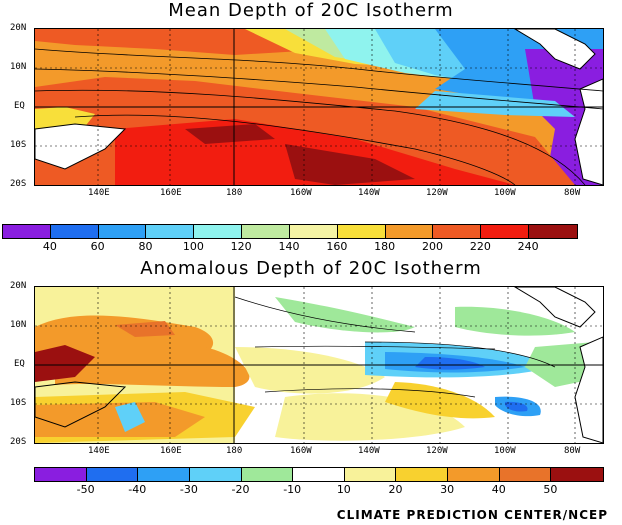 This screenshot has width=622, height=525. Describe the element at coordinates (311, 268) in the screenshot. I see `bottom-map-title: Anomalous Depth of 20C Isotherm` at that location.